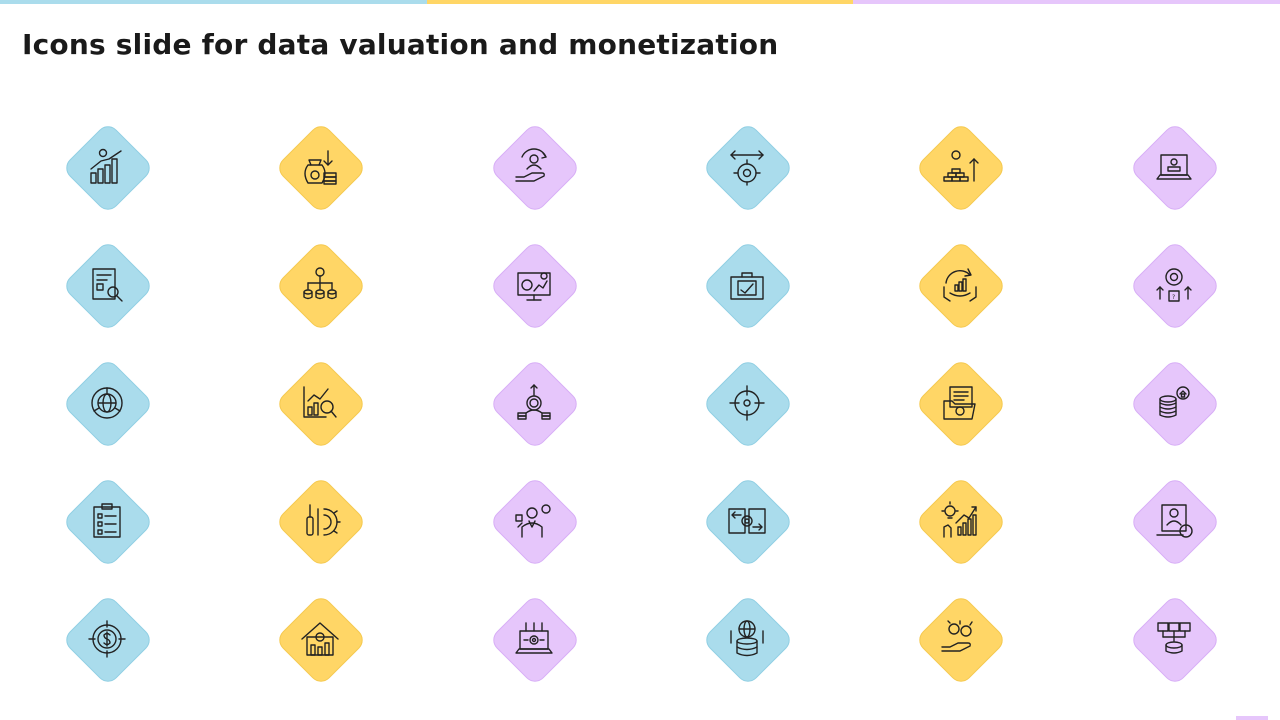  I want to click on laptop-bank-icon, so click(1174, 167).